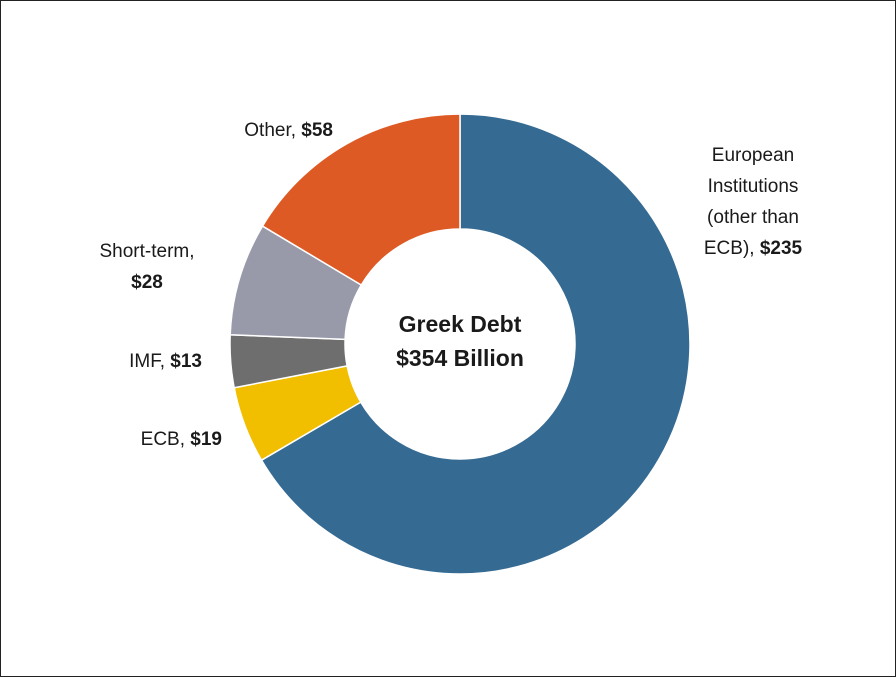  Describe the element at coordinates (165, 361) in the screenshot. I see `label-imf: IMF, $13` at that location.